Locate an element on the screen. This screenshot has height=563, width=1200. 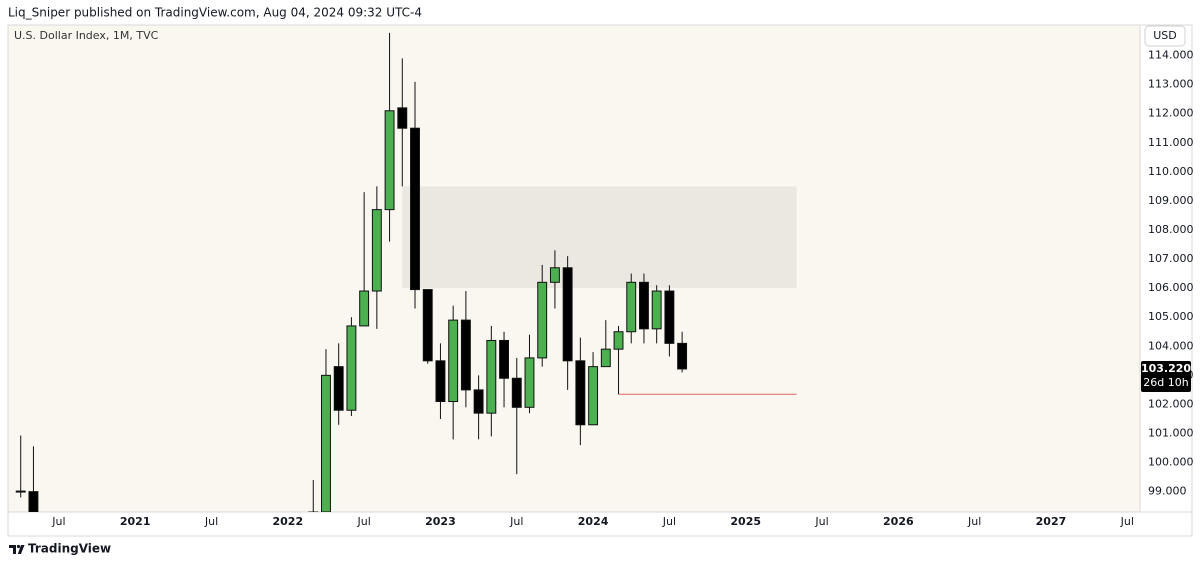
y-tick-label: 99.000 is located at coordinates (1167, 491).